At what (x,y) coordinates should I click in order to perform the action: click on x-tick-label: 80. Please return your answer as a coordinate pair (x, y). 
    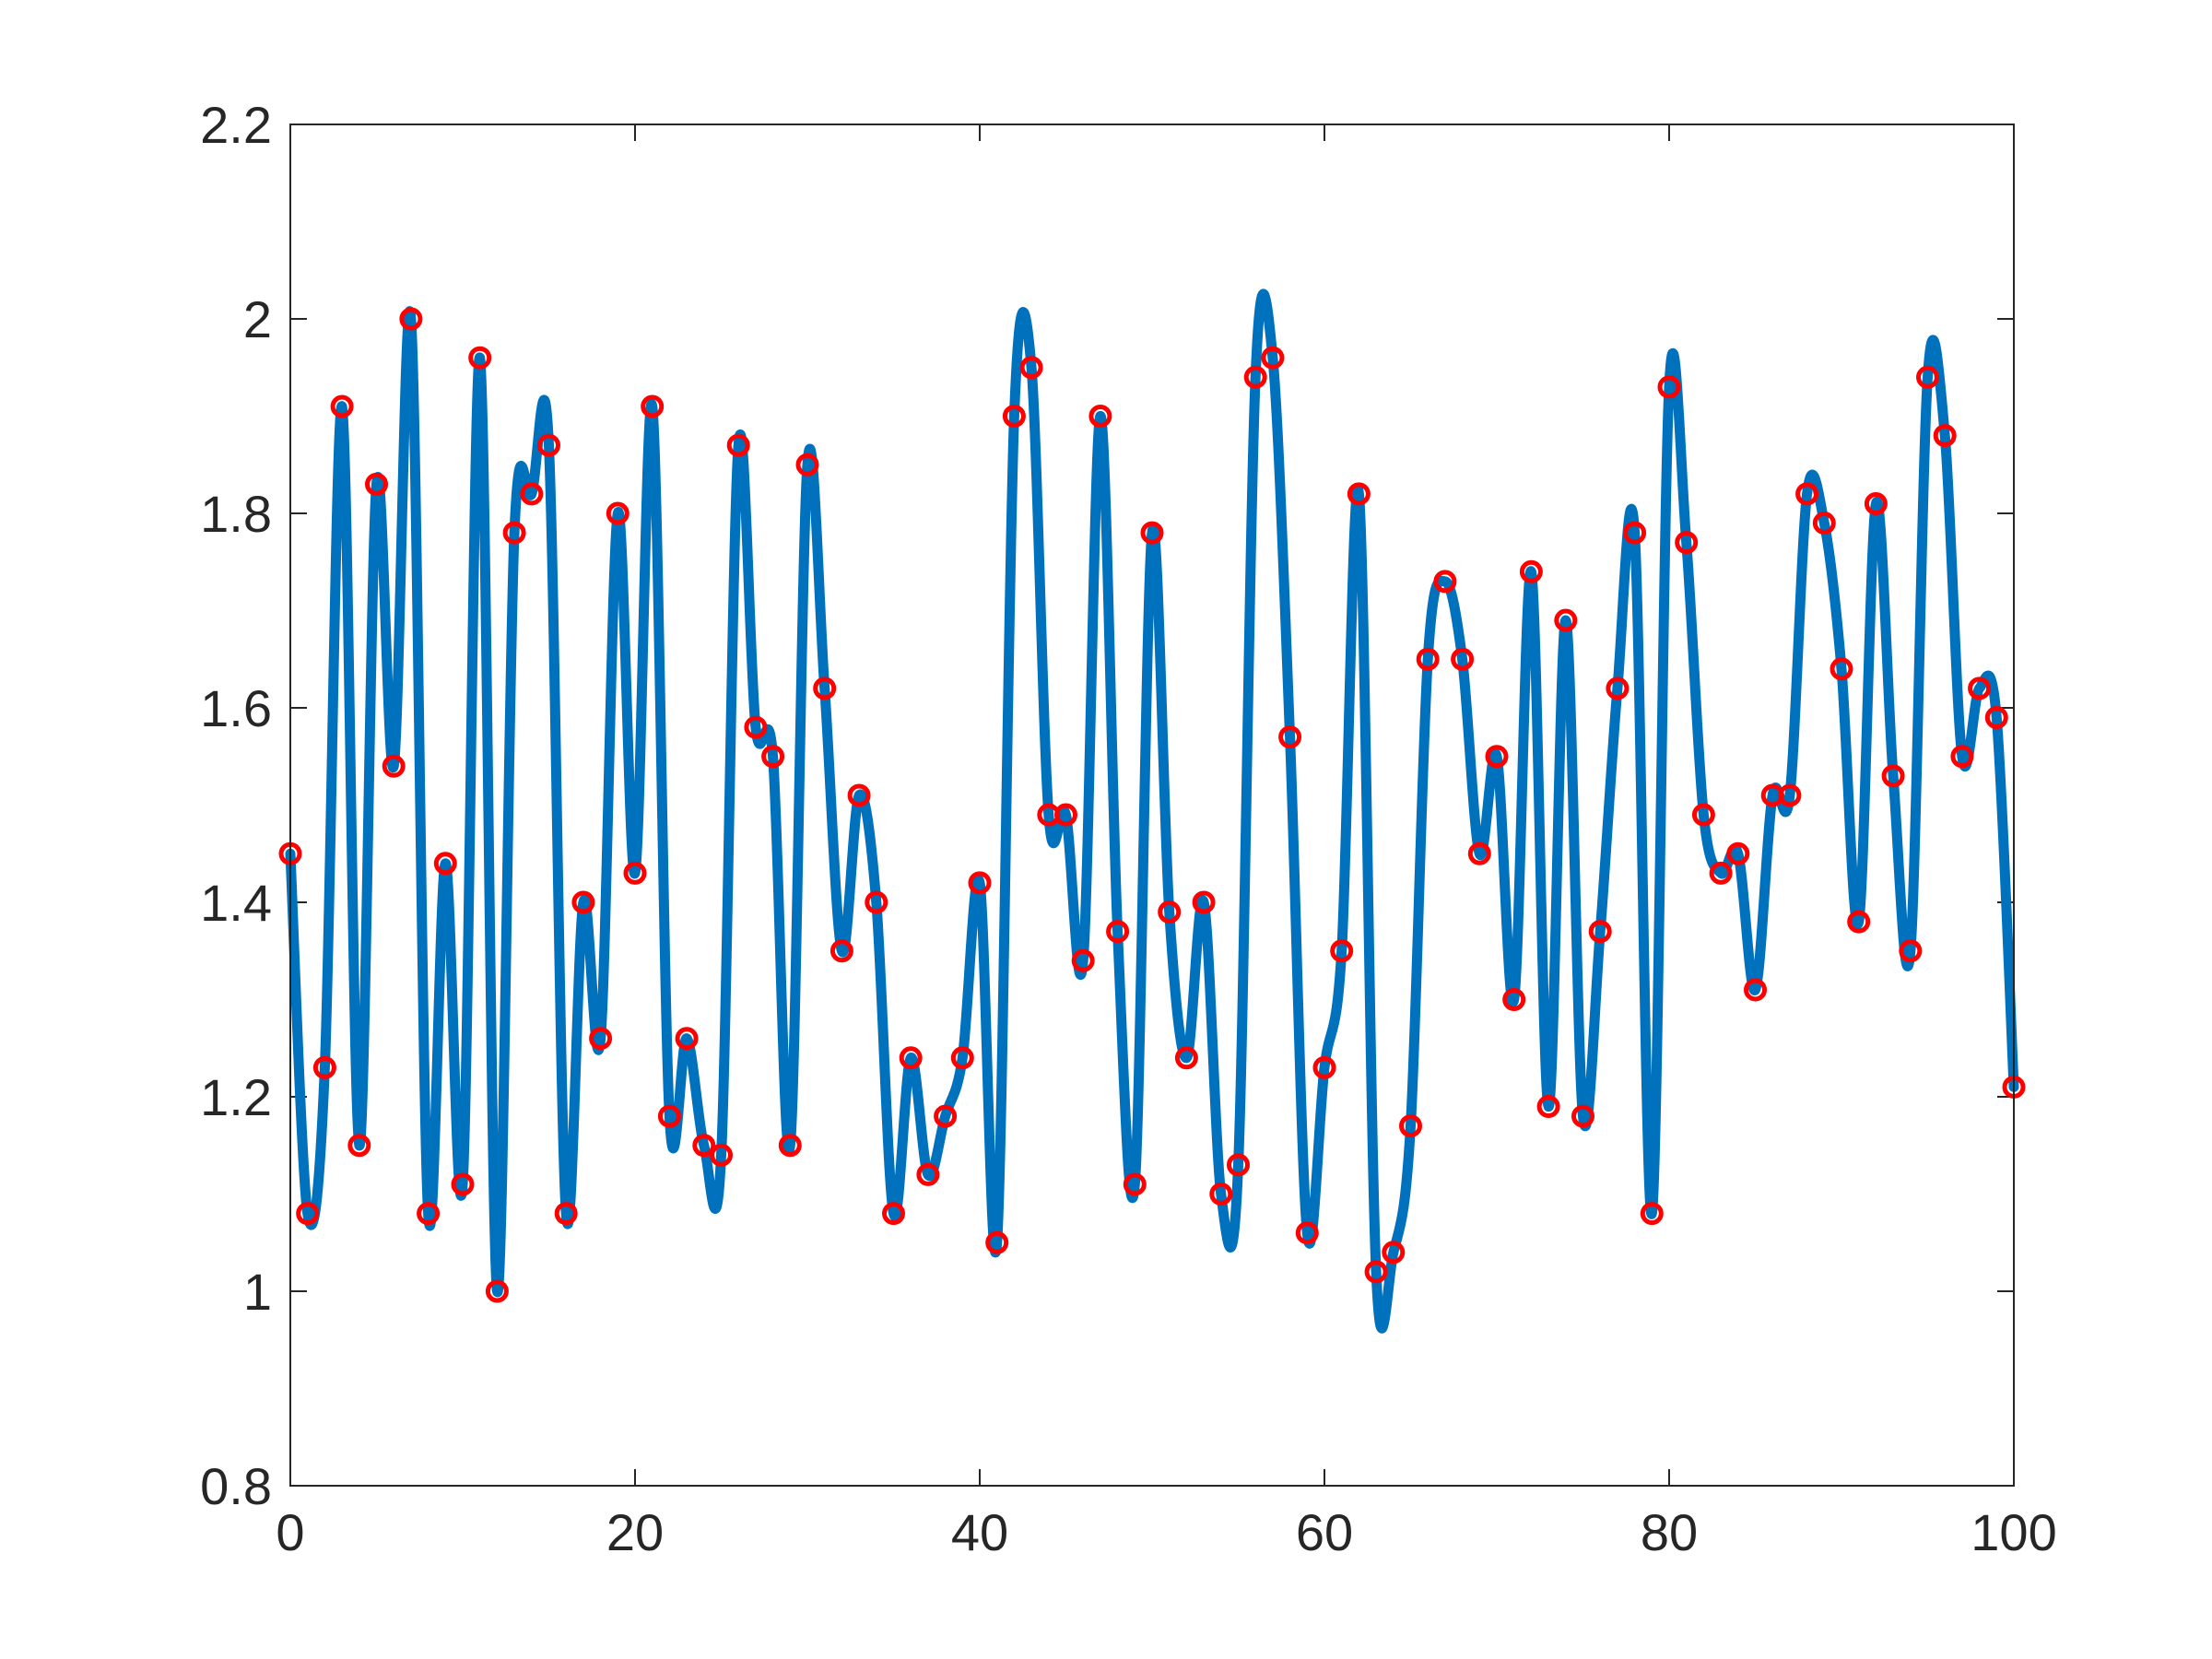
    Looking at the image, I should click on (1669, 1532).